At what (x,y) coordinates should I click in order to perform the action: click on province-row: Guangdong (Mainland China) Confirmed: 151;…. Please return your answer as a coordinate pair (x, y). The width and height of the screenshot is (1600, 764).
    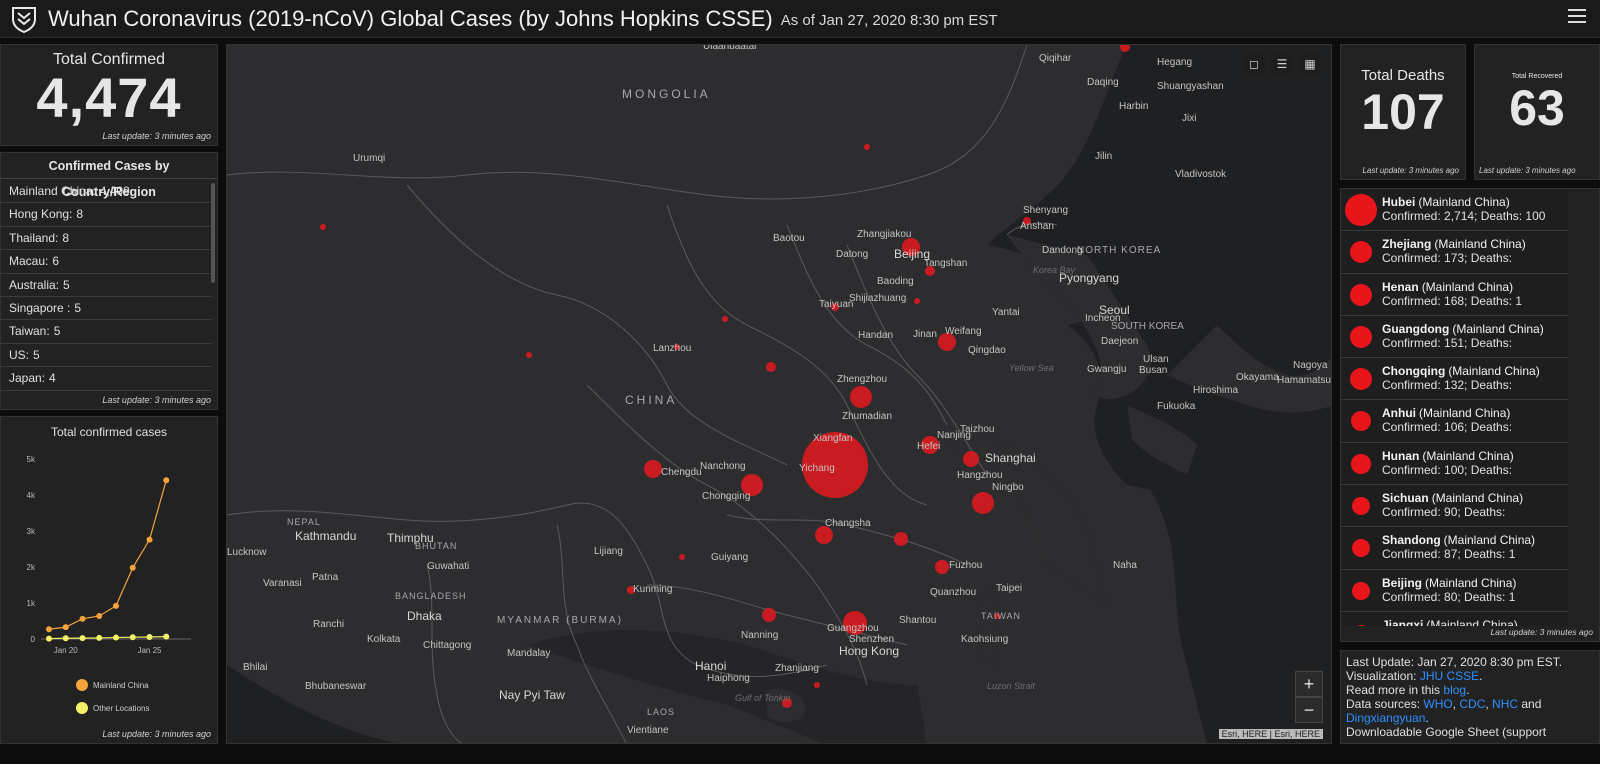
    Looking at the image, I should click on (1454, 337).